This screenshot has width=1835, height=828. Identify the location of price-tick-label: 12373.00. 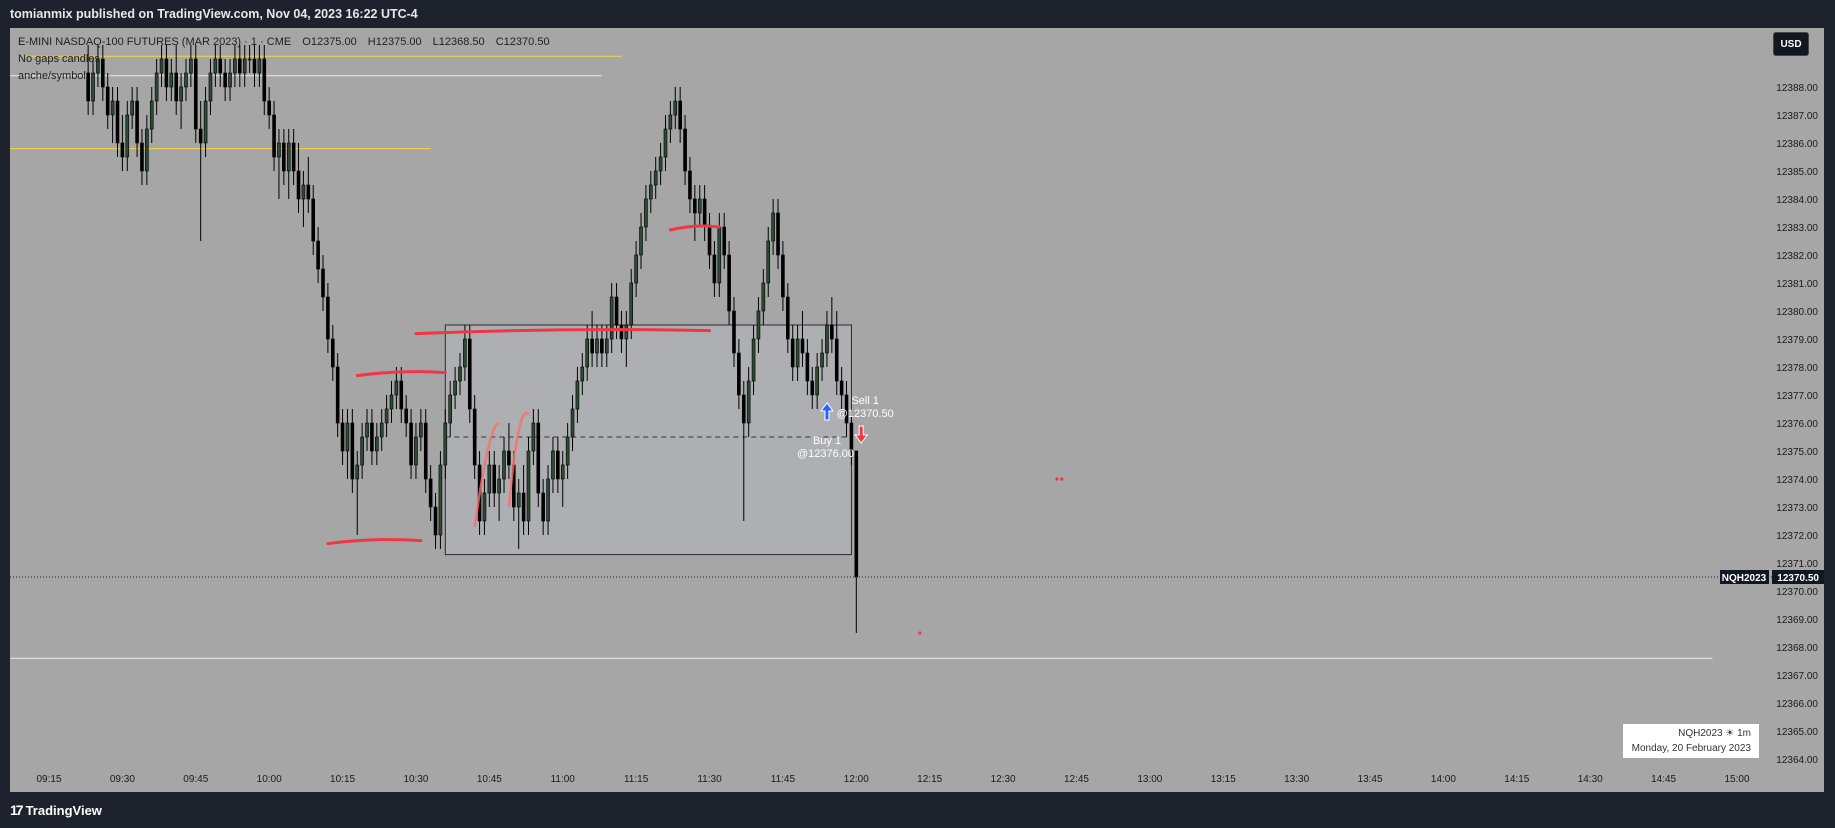
(1797, 508).